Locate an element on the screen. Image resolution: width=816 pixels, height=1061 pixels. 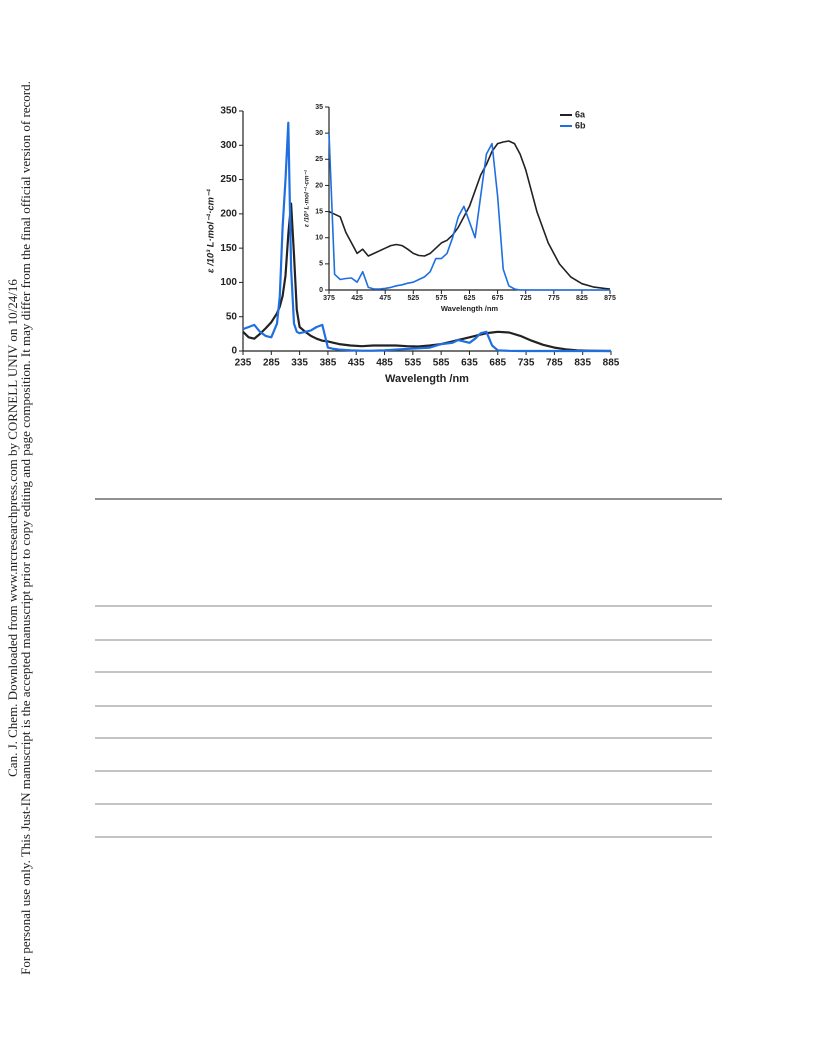
x-tick-label: 535 is located at coordinates (413, 363).